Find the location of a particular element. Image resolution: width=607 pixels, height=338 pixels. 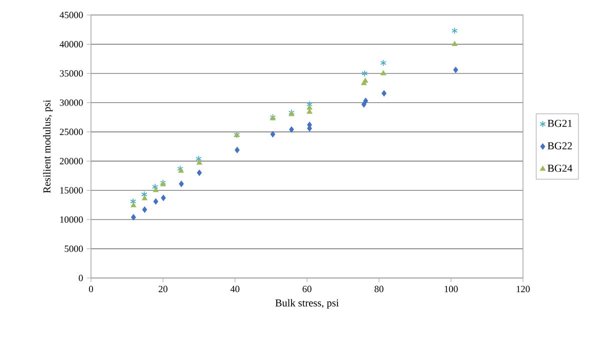

y-tick-label: 20000 is located at coordinates (71, 161).